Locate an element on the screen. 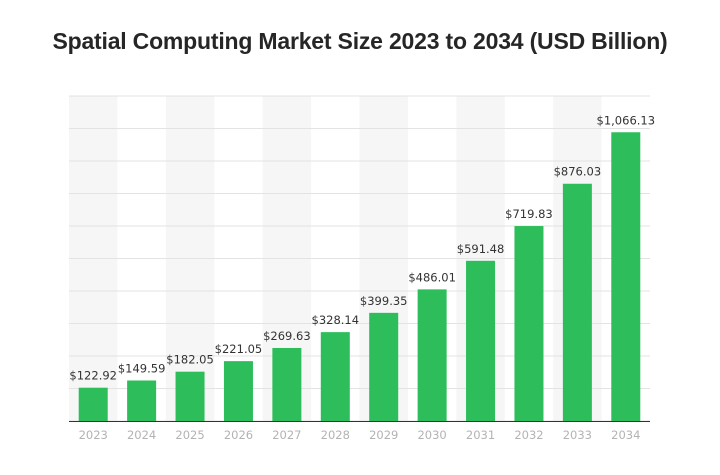  bar-2034 is located at coordinates (626, 276).